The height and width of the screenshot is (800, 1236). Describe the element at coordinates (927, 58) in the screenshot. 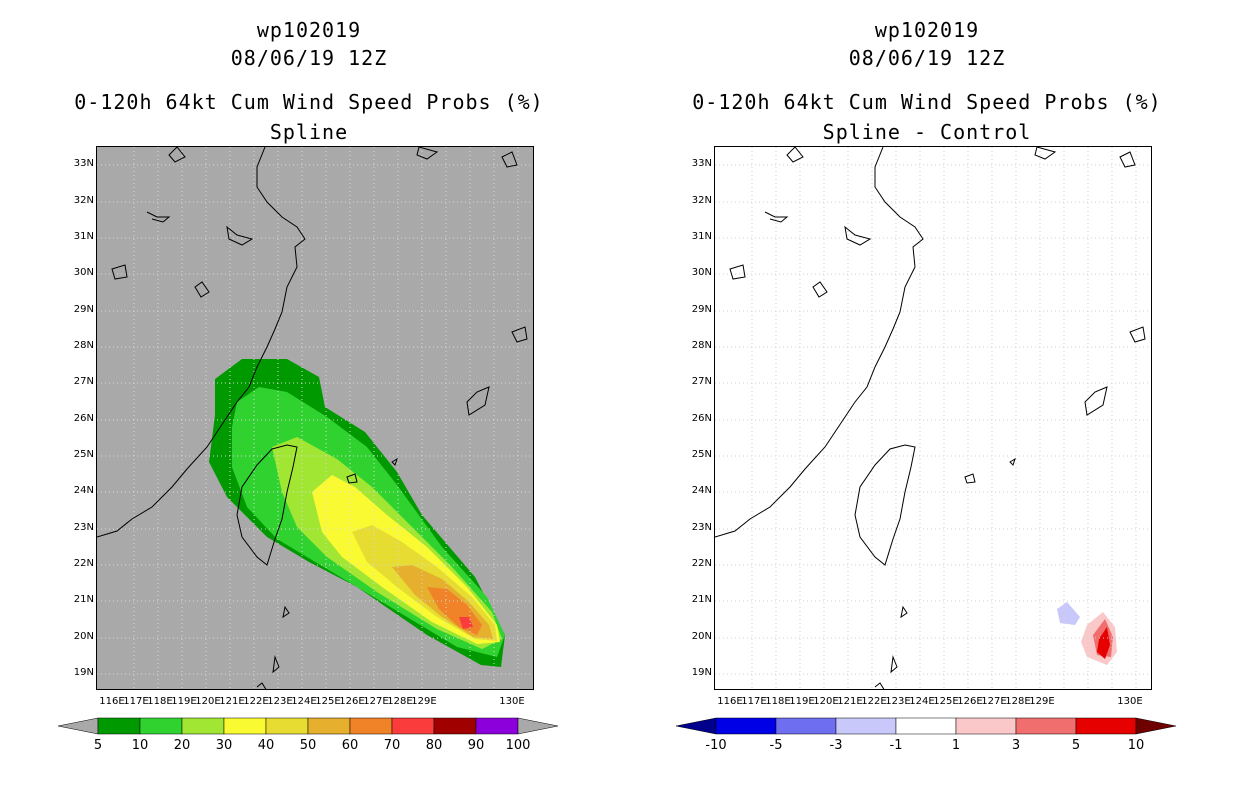

I see `date-title: 08/06/19 12Z` at that location.